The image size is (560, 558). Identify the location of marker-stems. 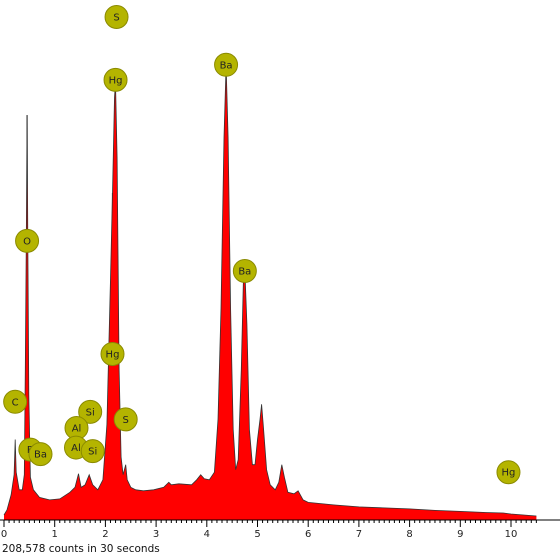
(70, 229).